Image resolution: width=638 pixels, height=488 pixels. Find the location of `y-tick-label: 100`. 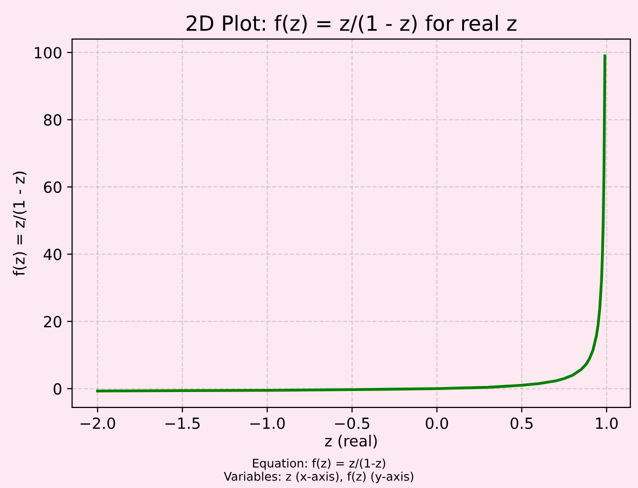

y-tick-label: 100 is located at coordinates (48, 52).